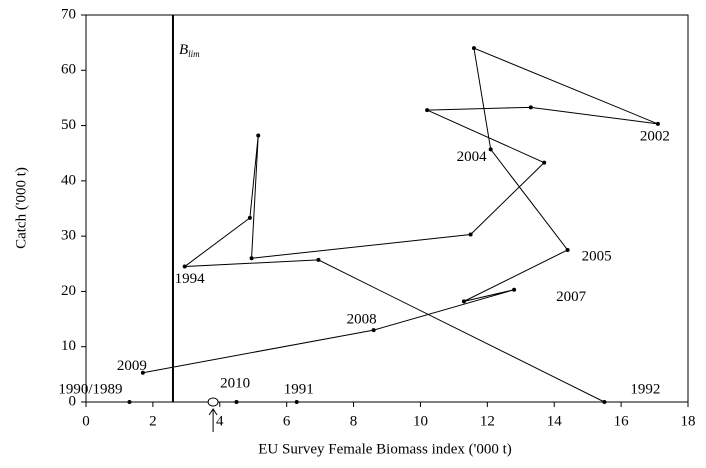  What do you see at coordinates (472, 157) in the screenshot?
I see `annotation: 2004` at bounding box center [472, 157].